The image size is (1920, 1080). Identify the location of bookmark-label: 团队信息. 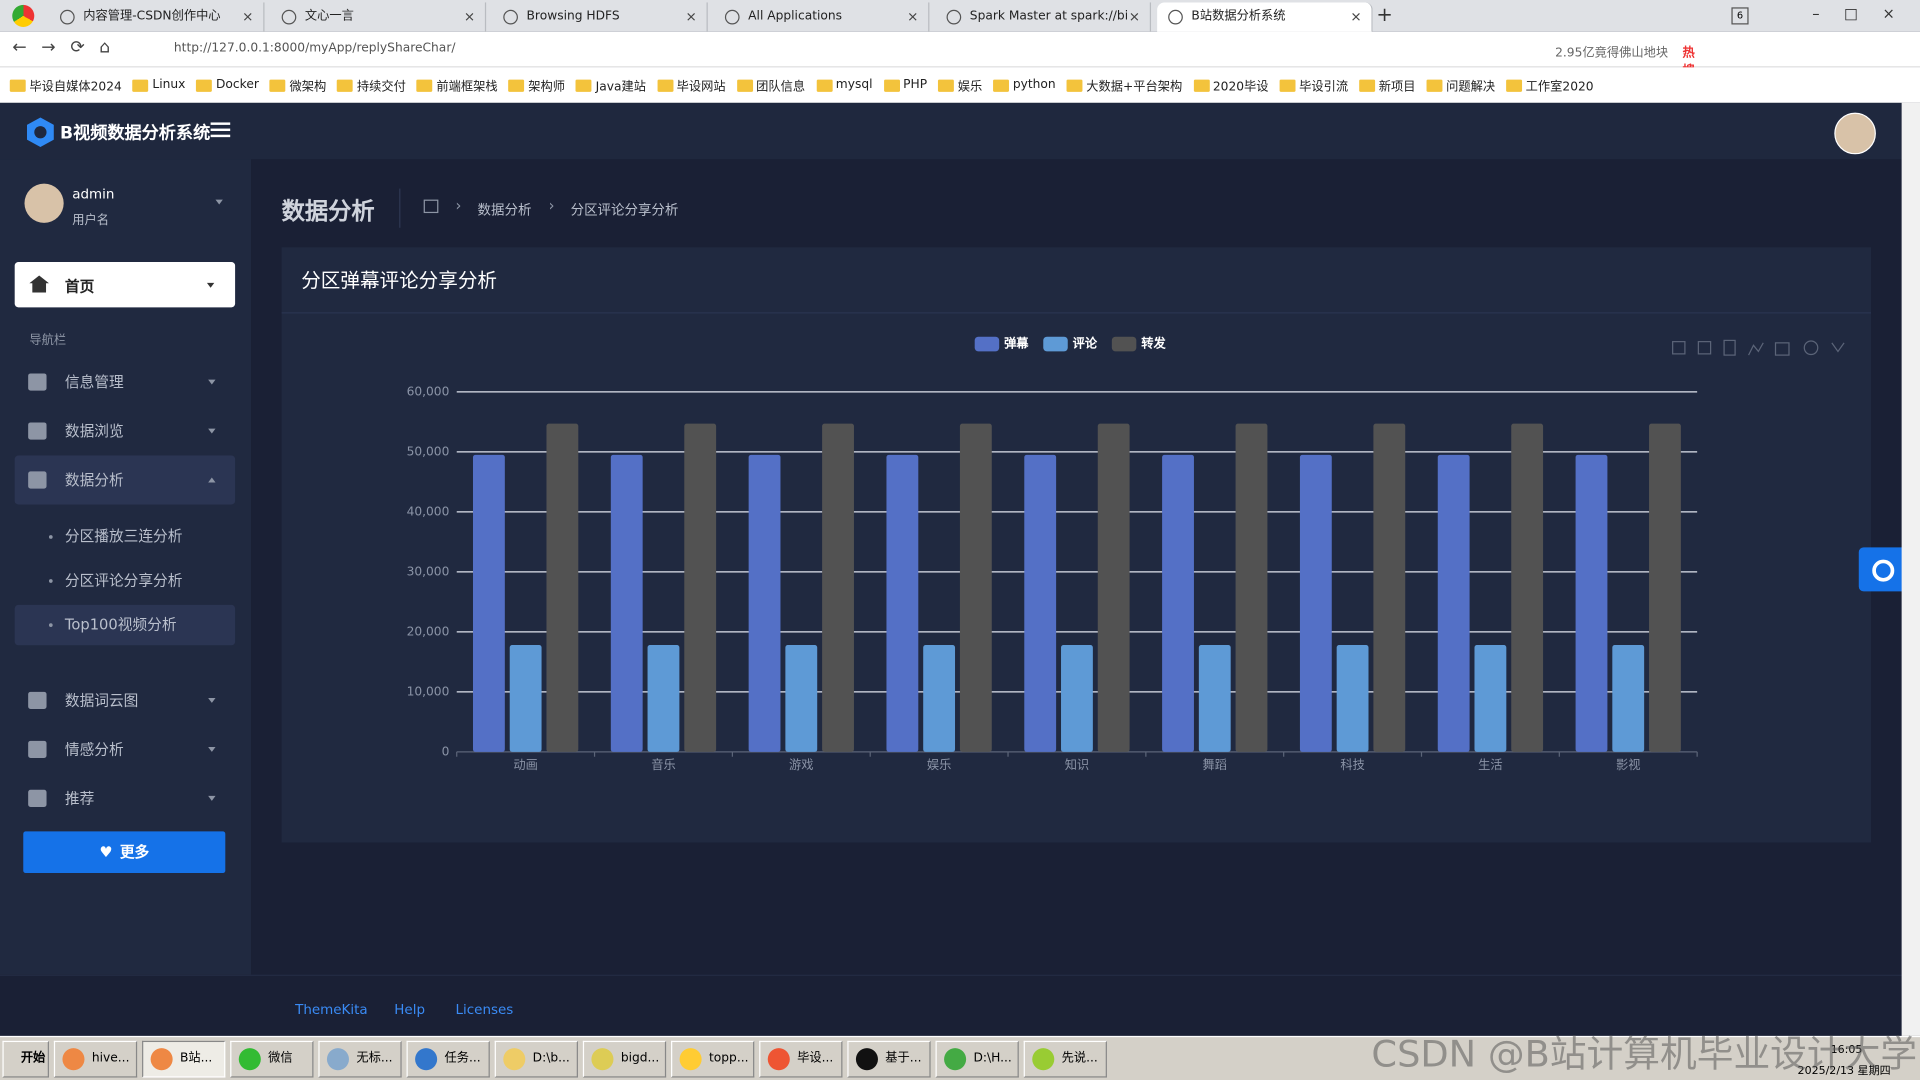
(781, 87).